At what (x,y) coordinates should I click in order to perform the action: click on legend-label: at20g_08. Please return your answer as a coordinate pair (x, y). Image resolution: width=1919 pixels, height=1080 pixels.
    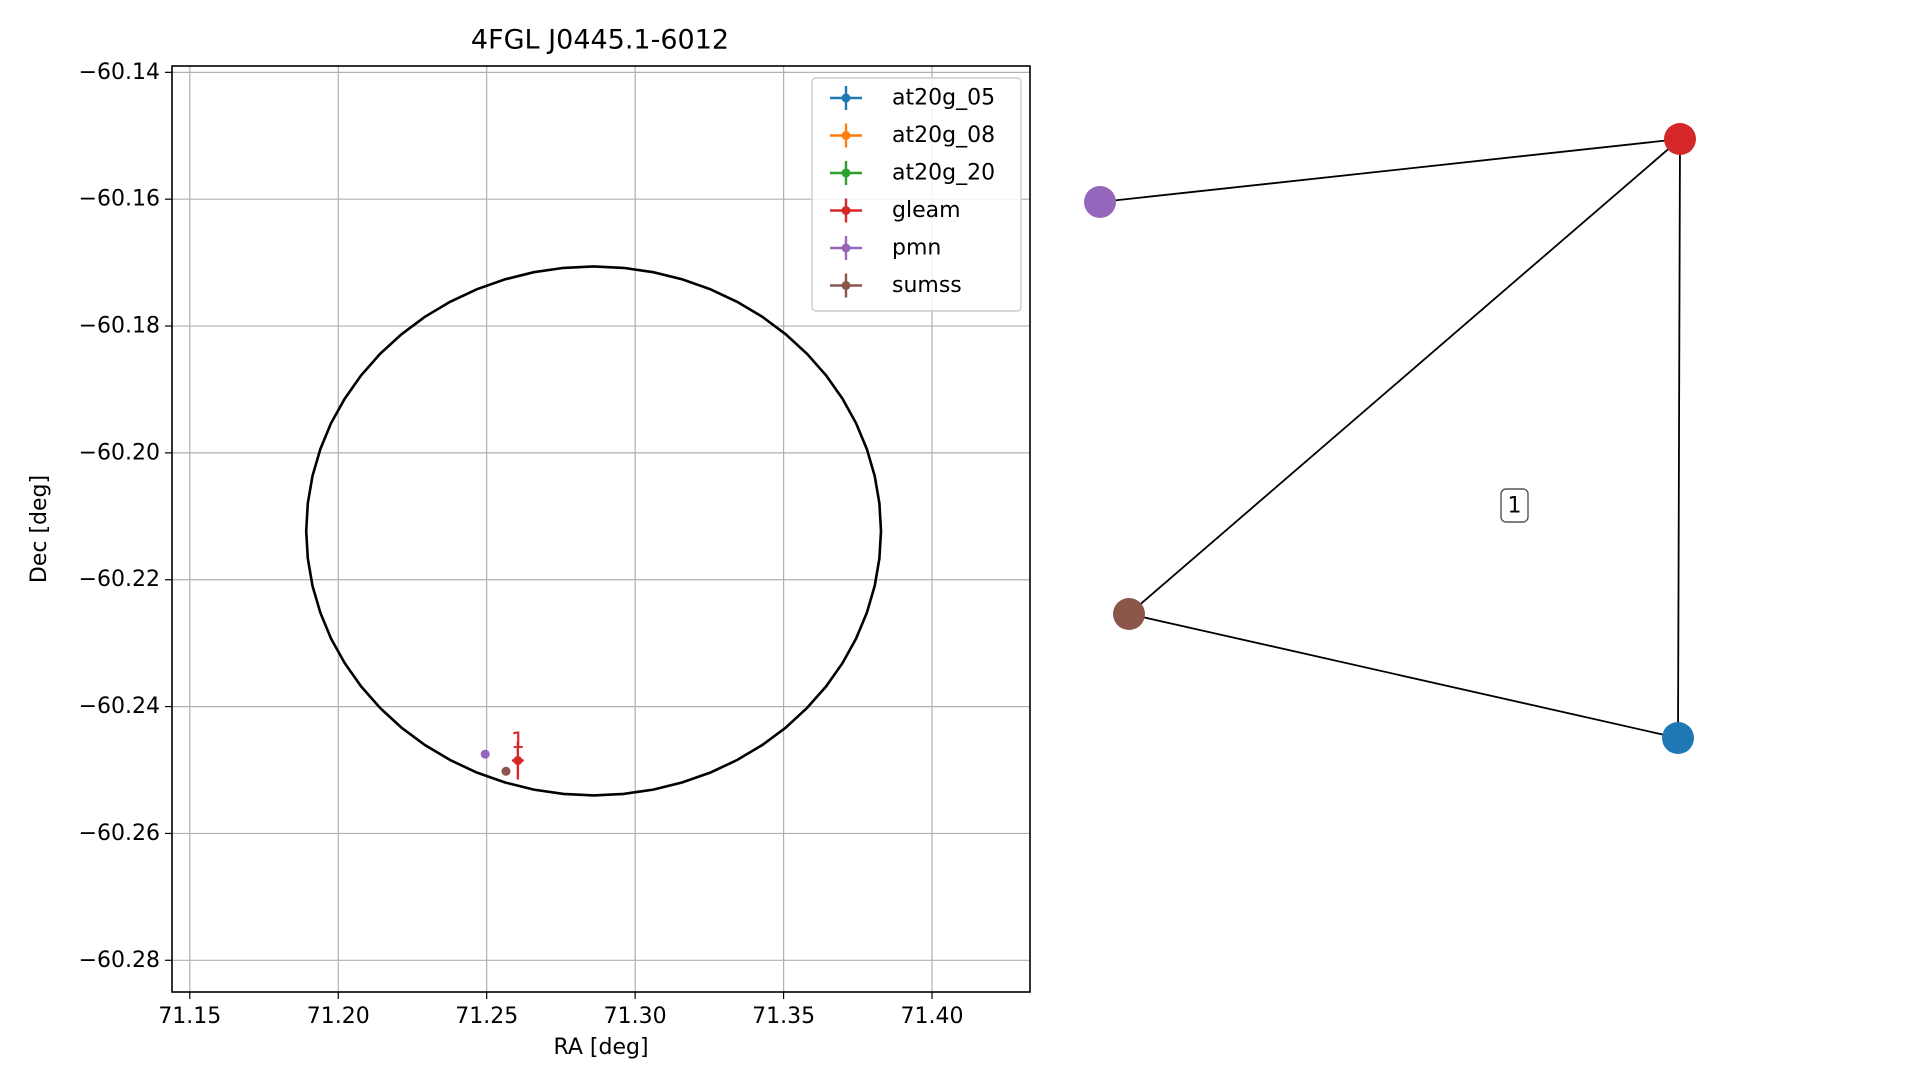
    Looking at the image, I should click on (943, 135).